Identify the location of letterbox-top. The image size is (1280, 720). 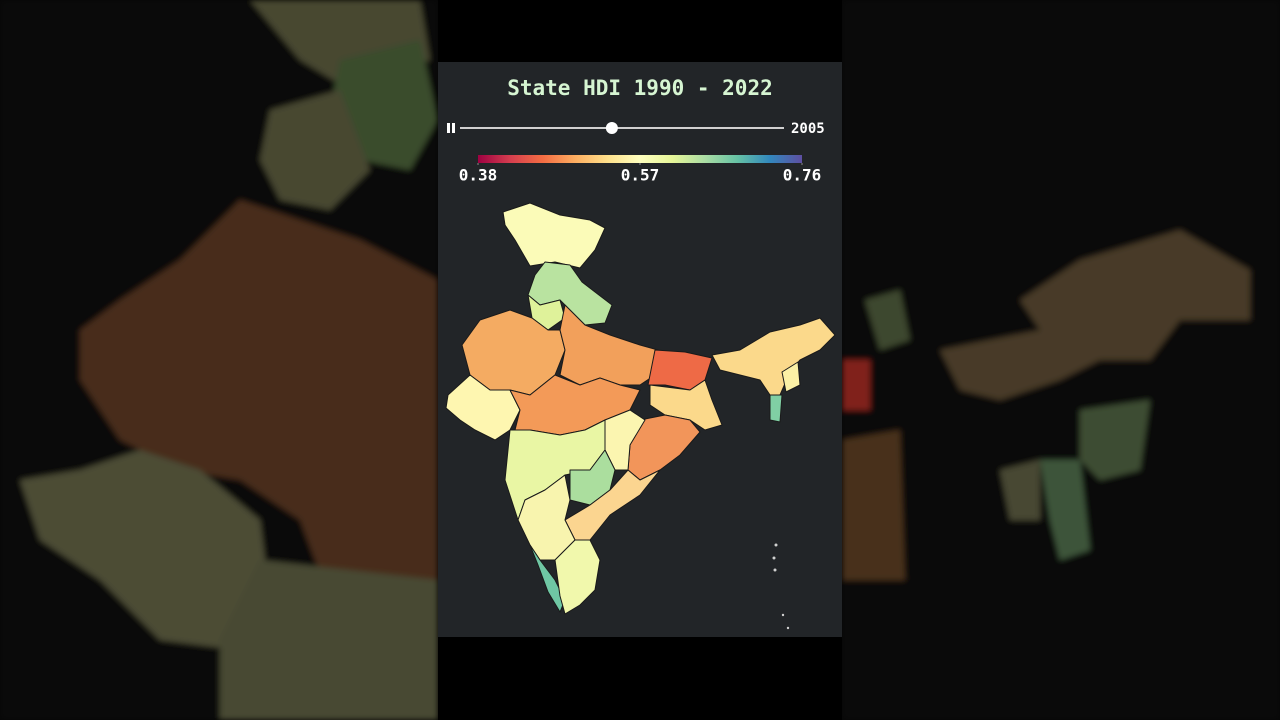
(640, 31).